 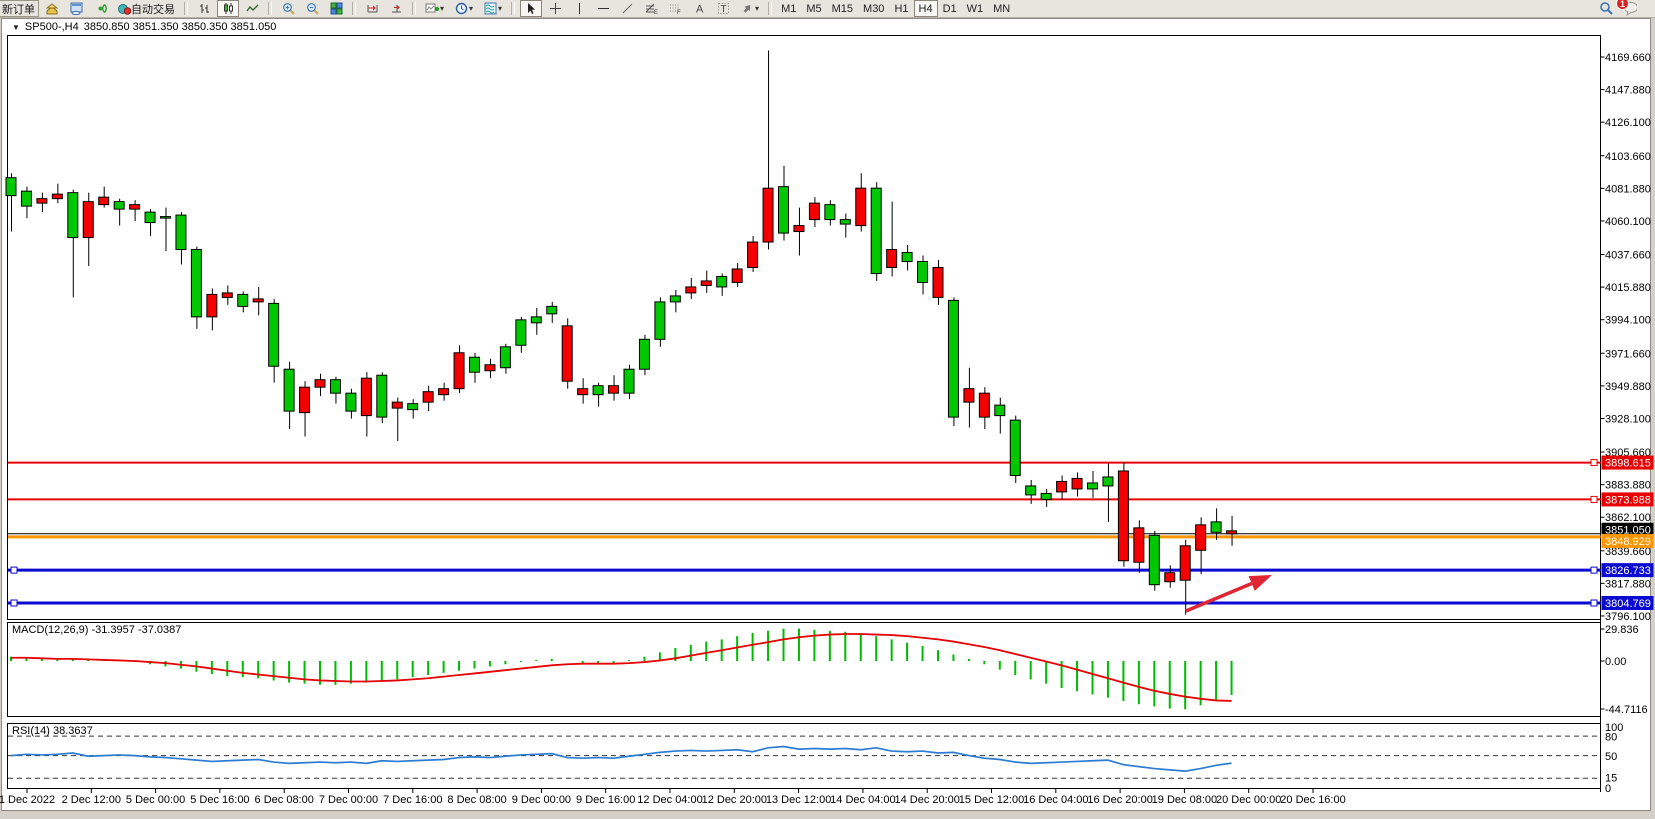 I want to click on trend-arrow, so click(x=1228, y=594).